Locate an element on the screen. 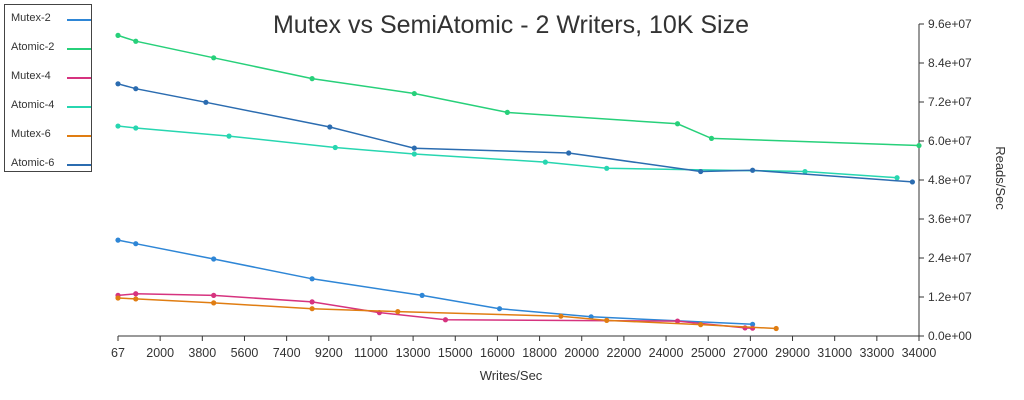 This screenshot has height=400, width=1024. x-tick-label: 11000 is located at coordinates (371, 353).